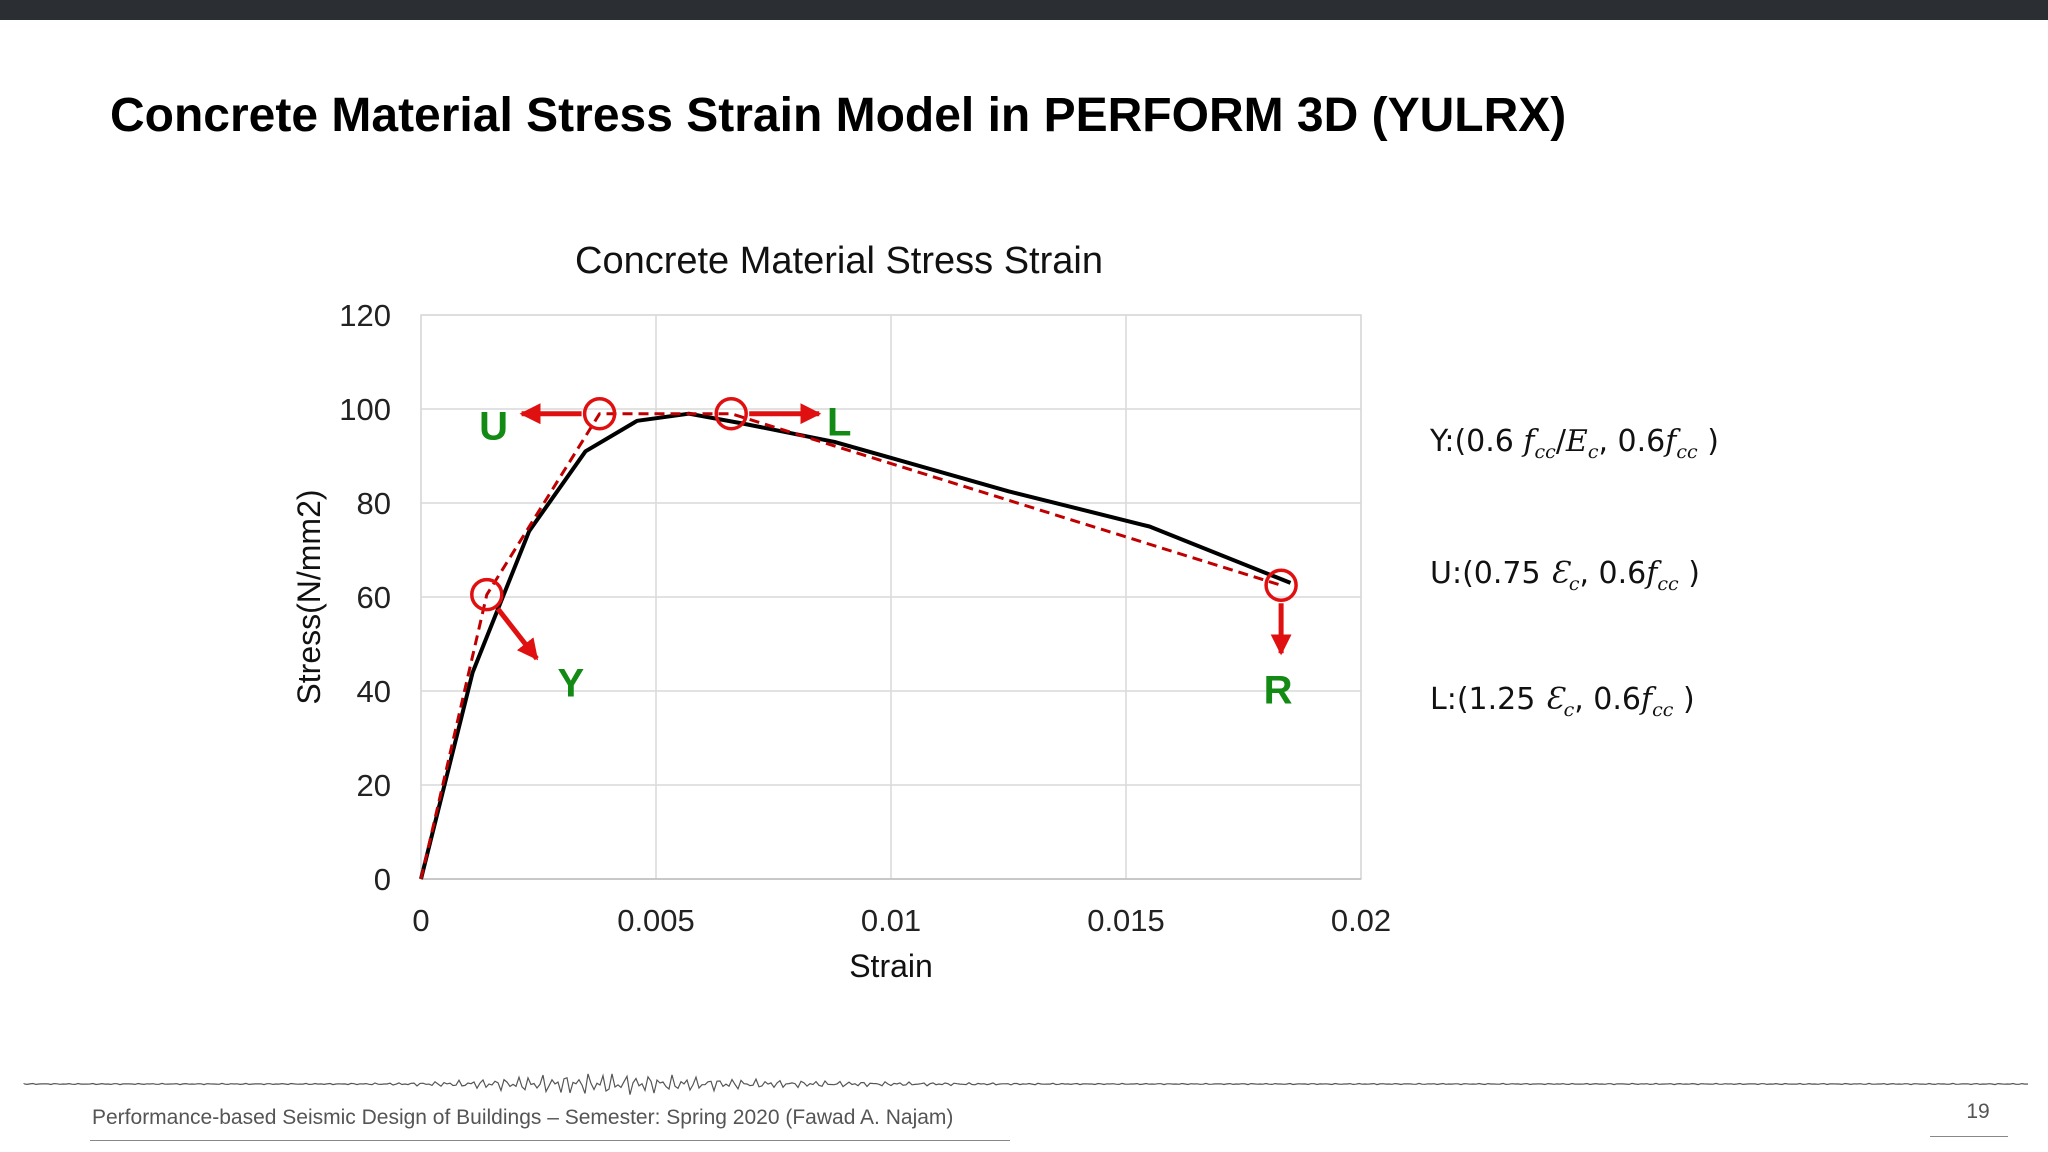  I want to click on point-l-marker, so click(731, 413).